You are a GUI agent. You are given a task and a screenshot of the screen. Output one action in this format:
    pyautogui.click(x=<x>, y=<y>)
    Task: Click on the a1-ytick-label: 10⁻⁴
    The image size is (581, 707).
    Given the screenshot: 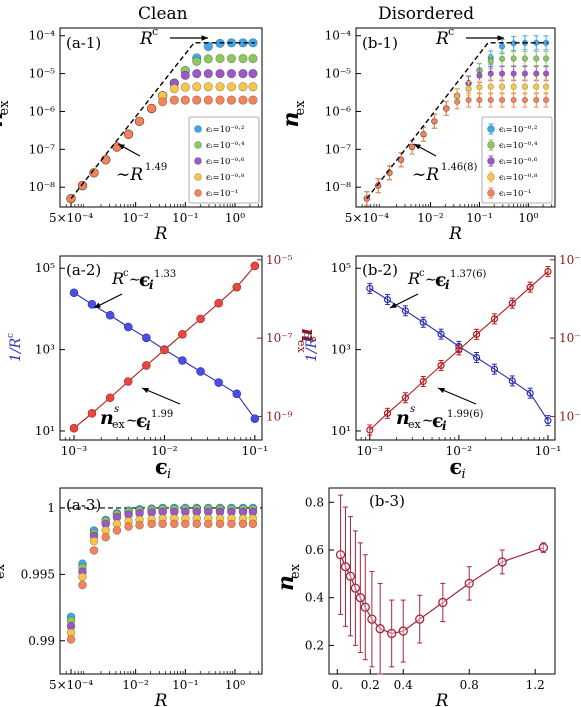 What is the action you would take?
    pyautogui.click(x=42, y=36)
    